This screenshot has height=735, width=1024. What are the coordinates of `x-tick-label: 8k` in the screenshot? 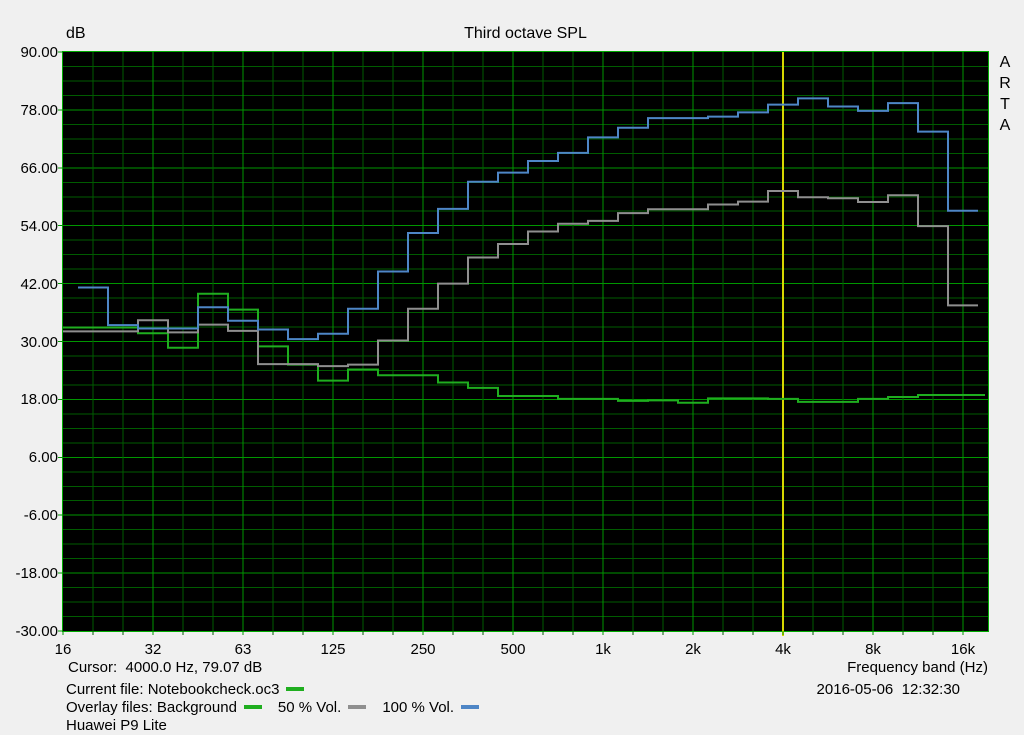 It's located at (873, 649).